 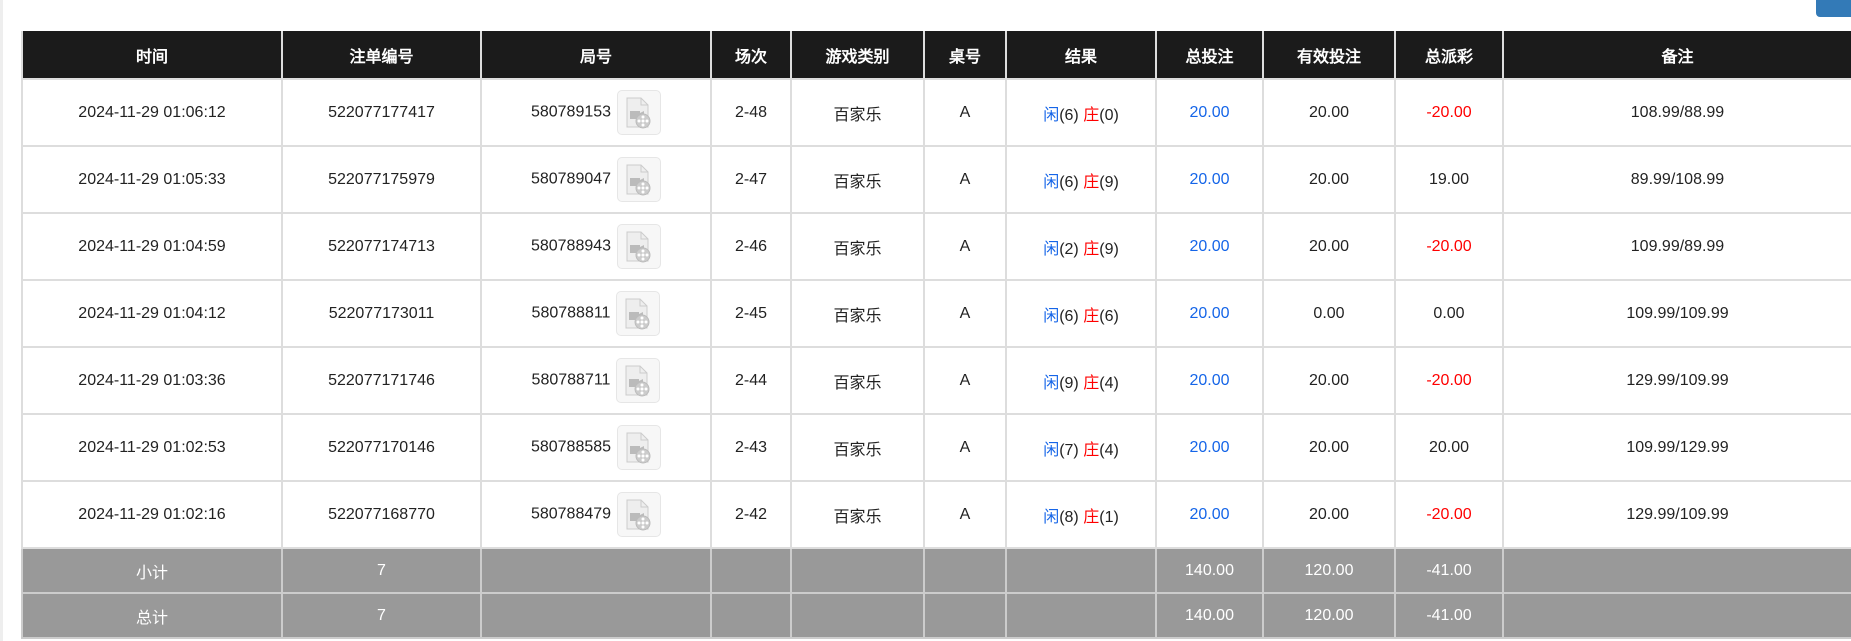 I want to click on banker-score: (0), so click(x=1109, y=115).